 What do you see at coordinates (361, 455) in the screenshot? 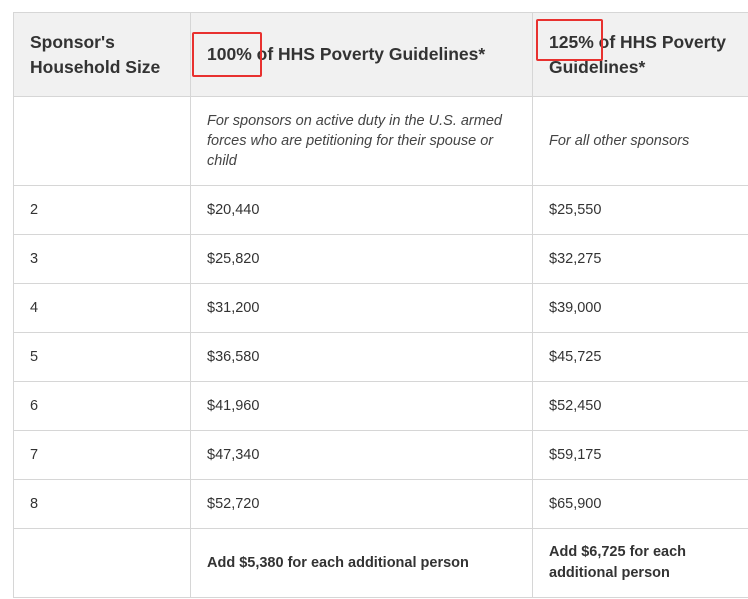
I see `poverty-100-cell: $47,340` at bounding box center [361, 455].